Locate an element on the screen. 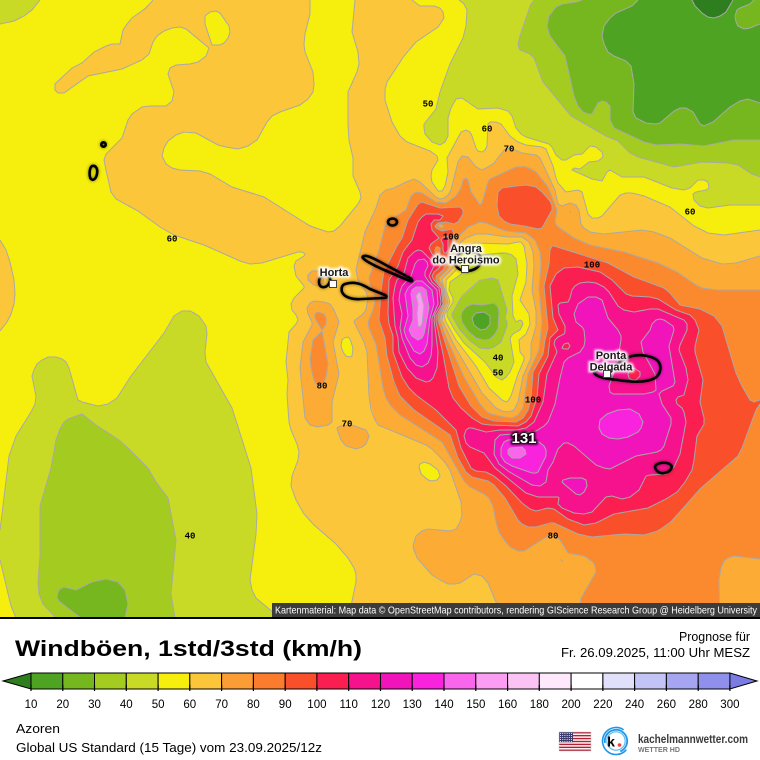 The image size is (760, 760). svg-text: 110 is located at coordinates (349, 705).